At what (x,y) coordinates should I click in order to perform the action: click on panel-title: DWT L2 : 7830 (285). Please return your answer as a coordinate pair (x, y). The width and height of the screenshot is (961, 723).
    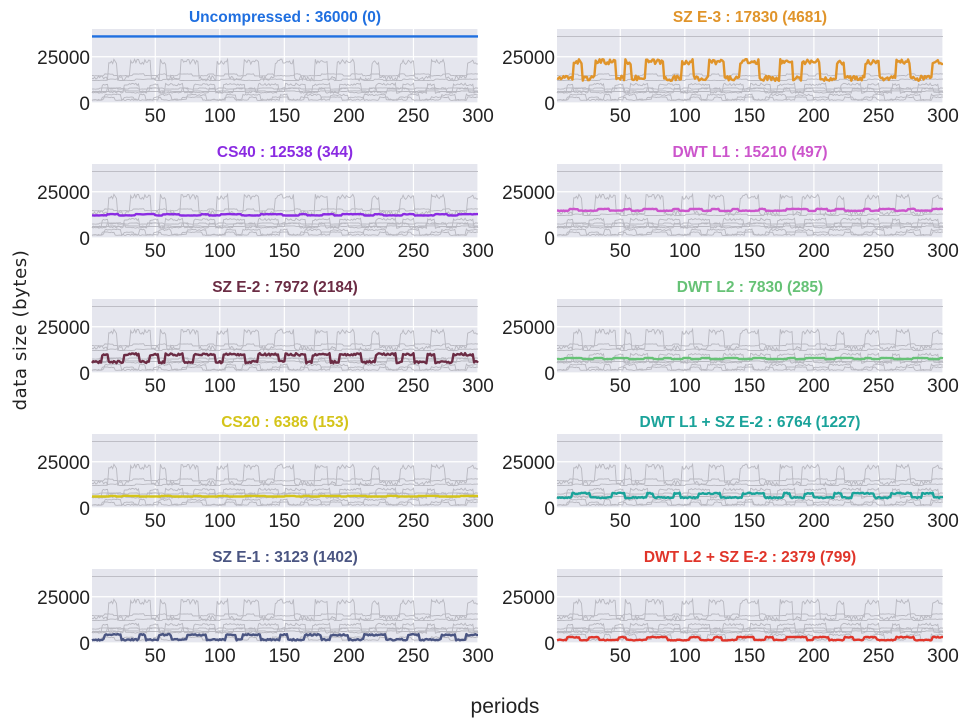
    Looking at the image, I should click on (750, 287).